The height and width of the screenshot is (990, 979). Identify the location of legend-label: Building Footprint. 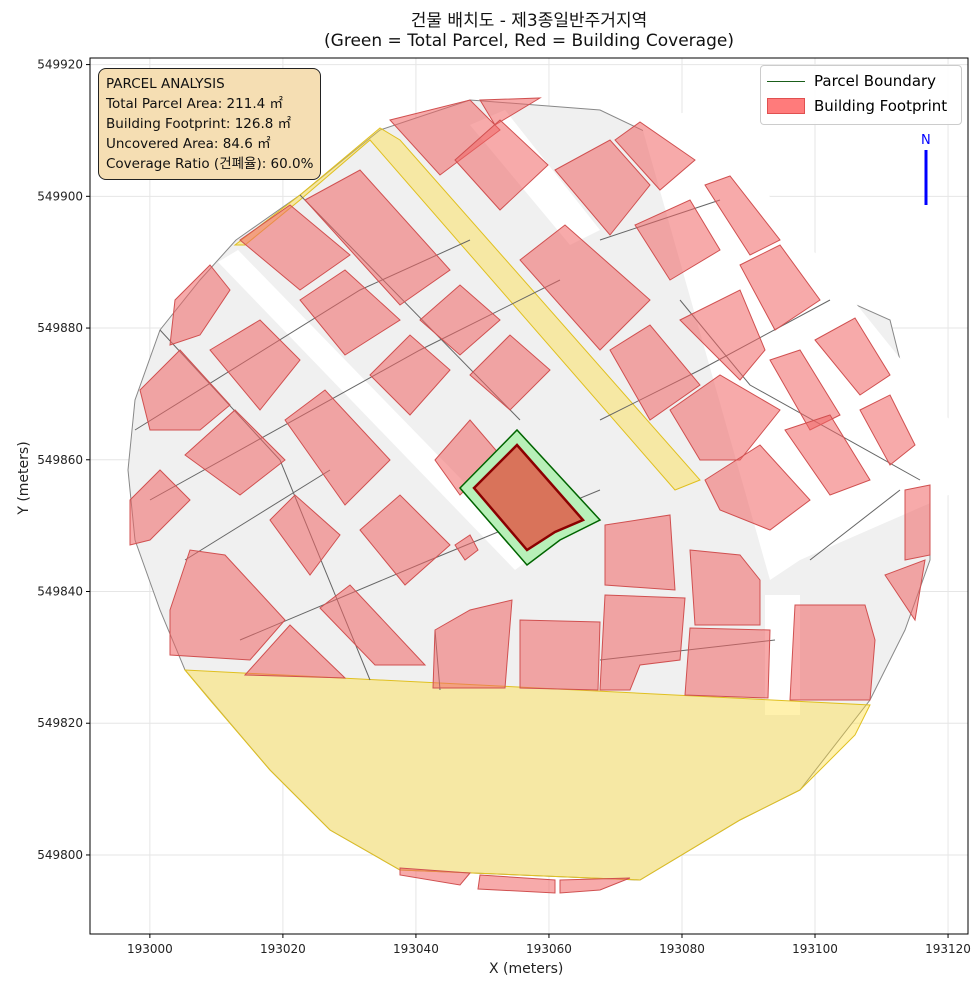
(881, 106).